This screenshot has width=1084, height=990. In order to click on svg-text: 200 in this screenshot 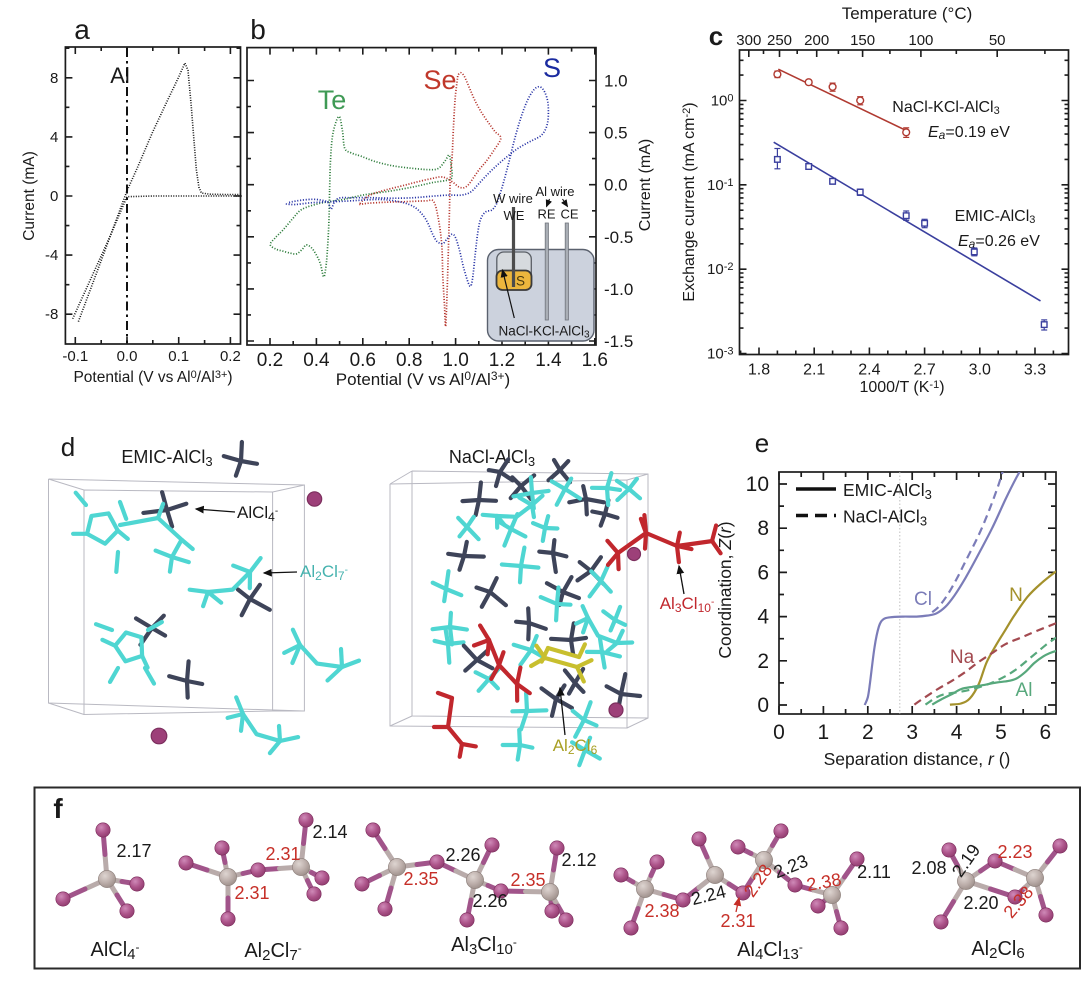, I will do `click(816, 40)`.